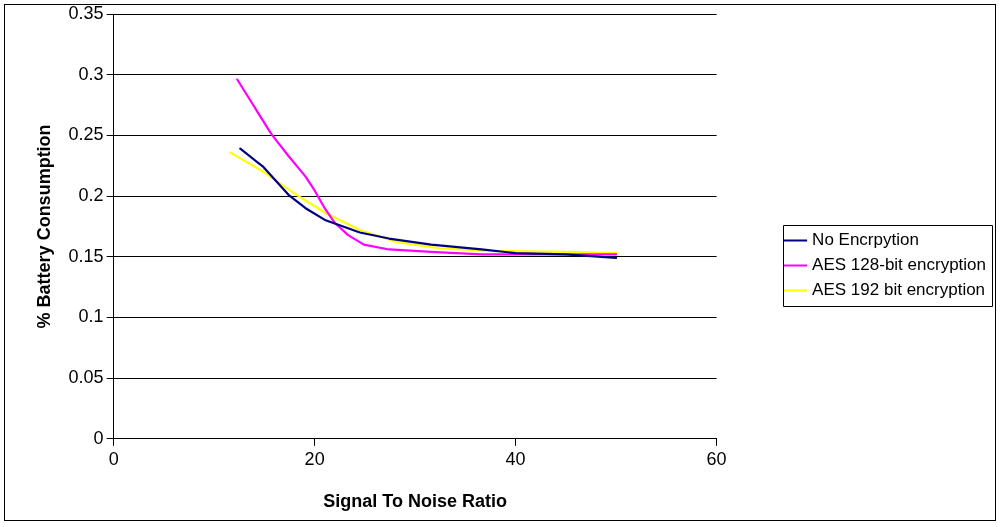  Describe the element at coordinates (86, 134) in the screenshot. I see `y-tick-label: 0.25` at that location.